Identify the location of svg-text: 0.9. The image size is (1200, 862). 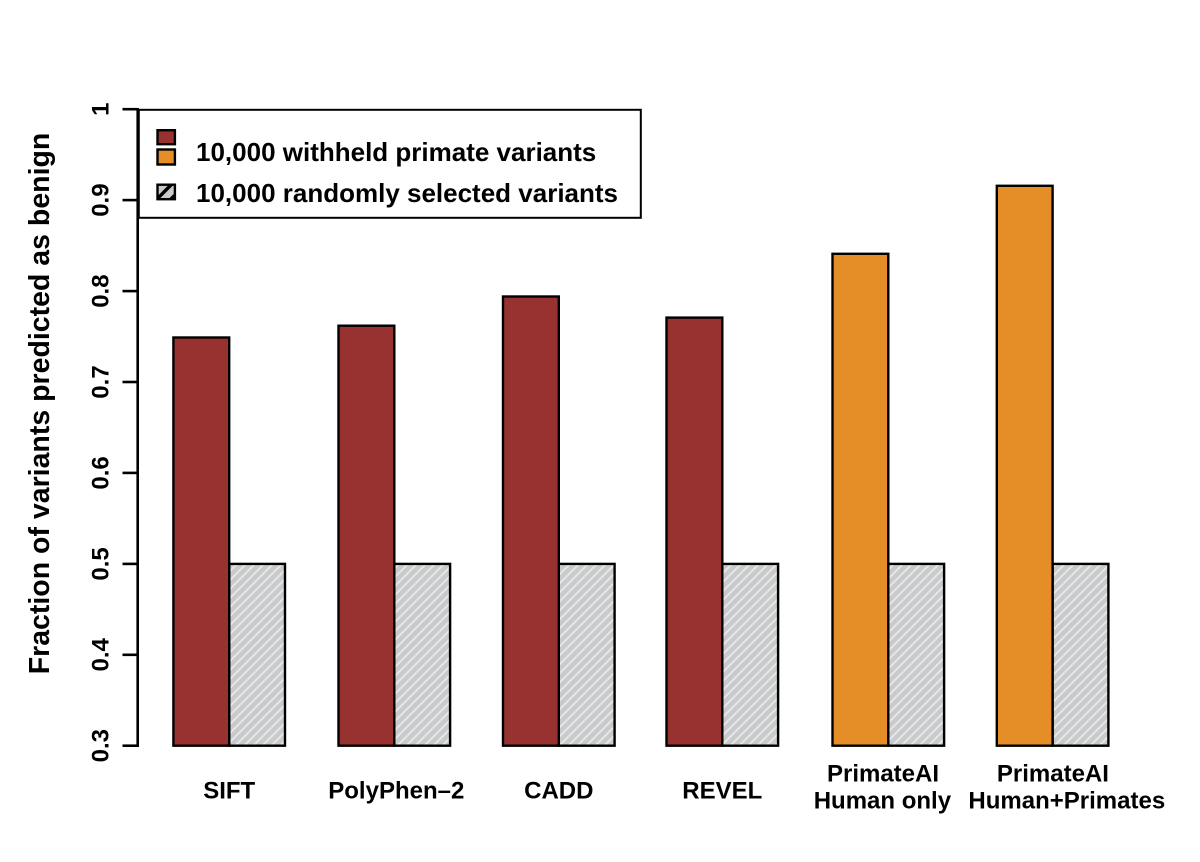
(101, 199).